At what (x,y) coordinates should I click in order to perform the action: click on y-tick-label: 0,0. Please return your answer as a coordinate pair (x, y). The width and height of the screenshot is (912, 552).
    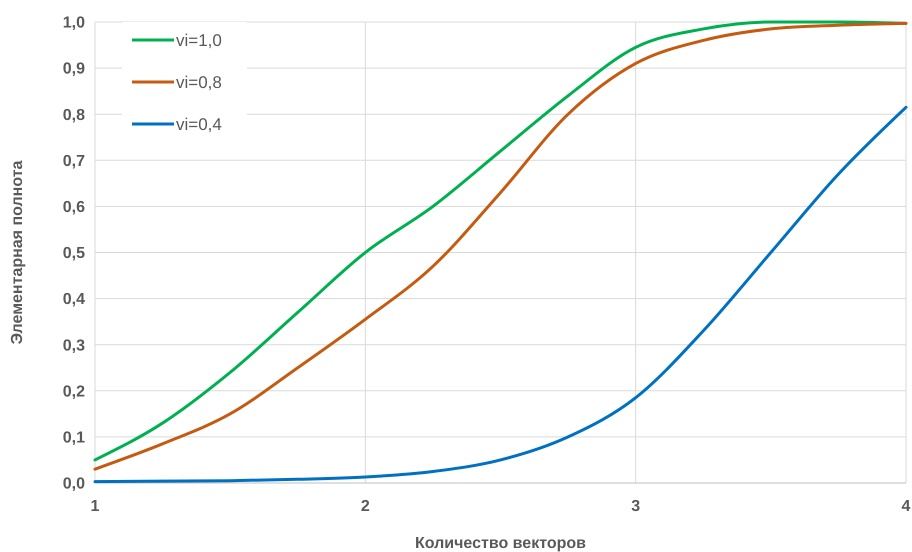
    Looking at the image, I should click on (74, 484).